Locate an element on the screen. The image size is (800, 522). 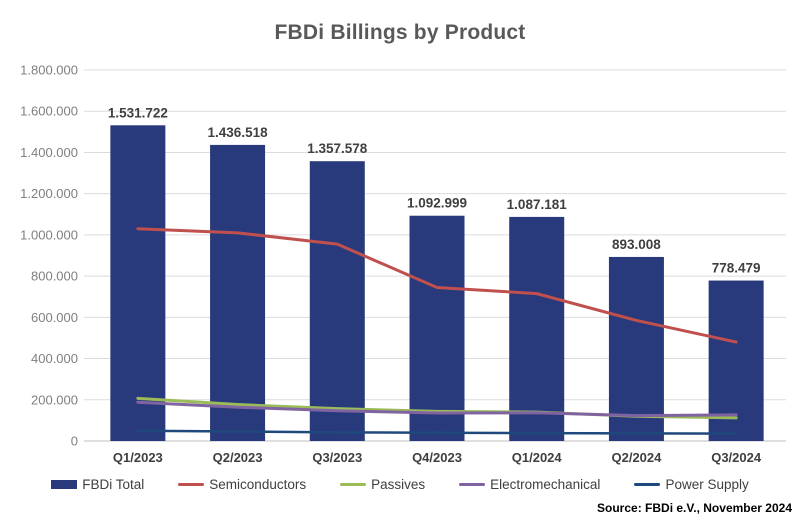
x-tick-label: Q1/2023 is located at coordinates (138, 457).